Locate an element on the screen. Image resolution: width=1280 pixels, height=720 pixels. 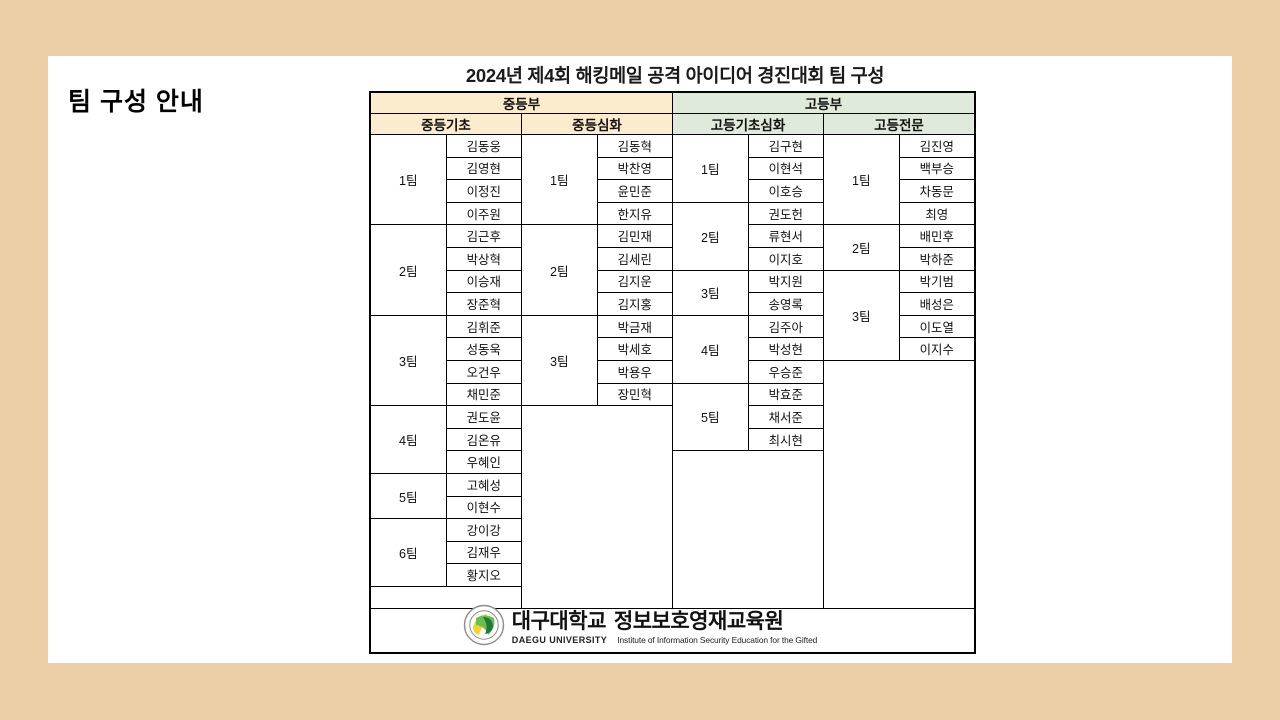
member-name-cell: 이현수 is located at coordinates (483, 507).